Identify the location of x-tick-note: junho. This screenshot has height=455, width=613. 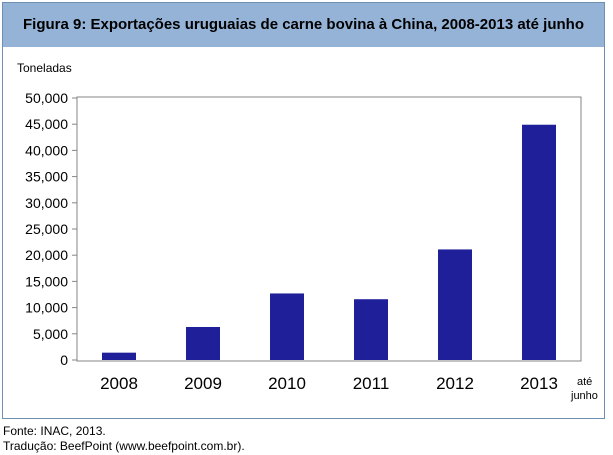
(584, 396).